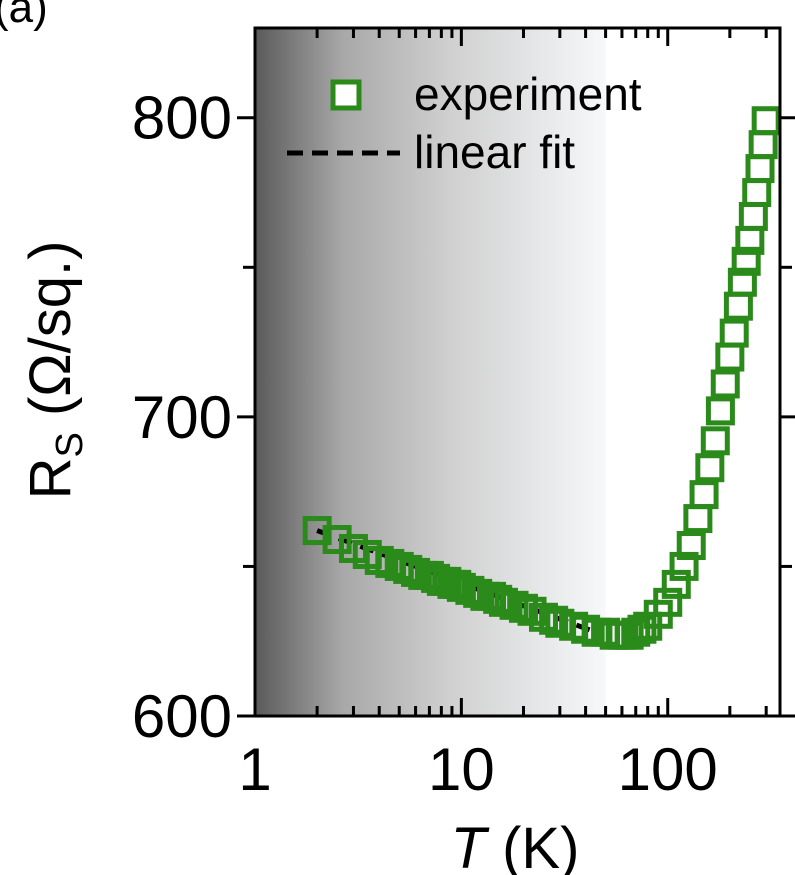 This screenshot has height=875, width=795. Describe the element at coordinates (532, 845) in the screenshot. I see `x-axis-title-unit: (K)` at that location.